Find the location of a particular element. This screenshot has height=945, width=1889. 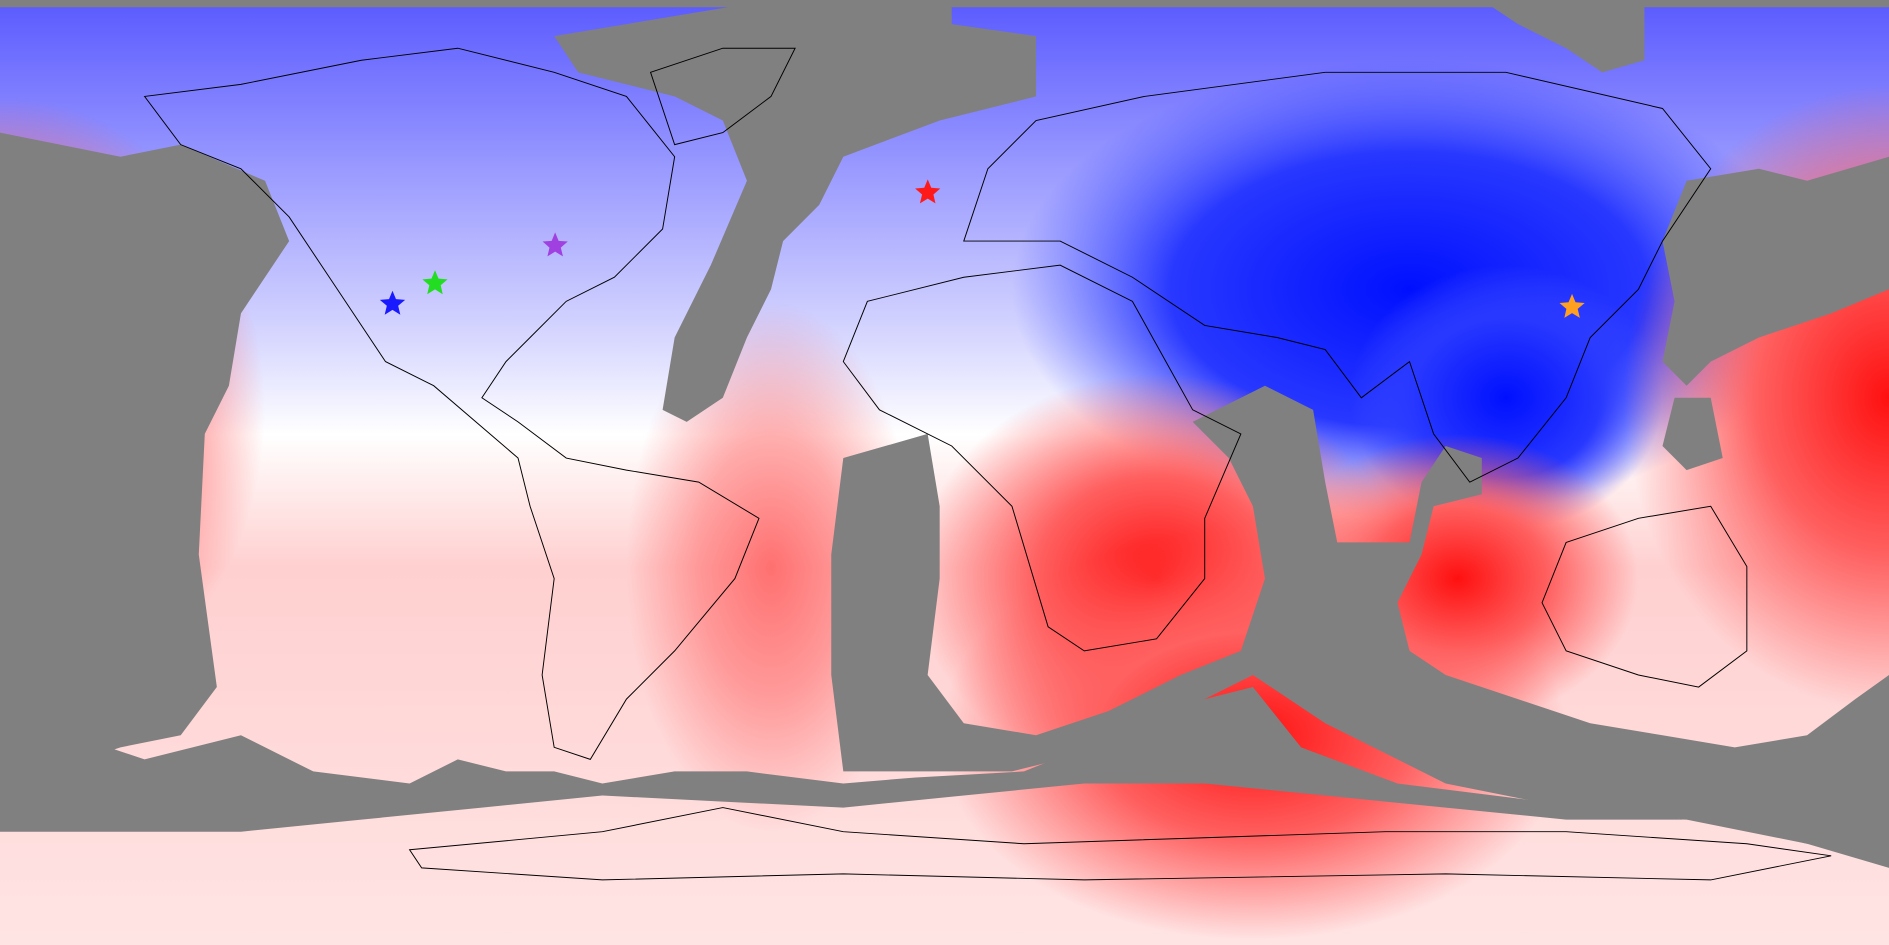

marker-layer is located at coordinates (982, 248).